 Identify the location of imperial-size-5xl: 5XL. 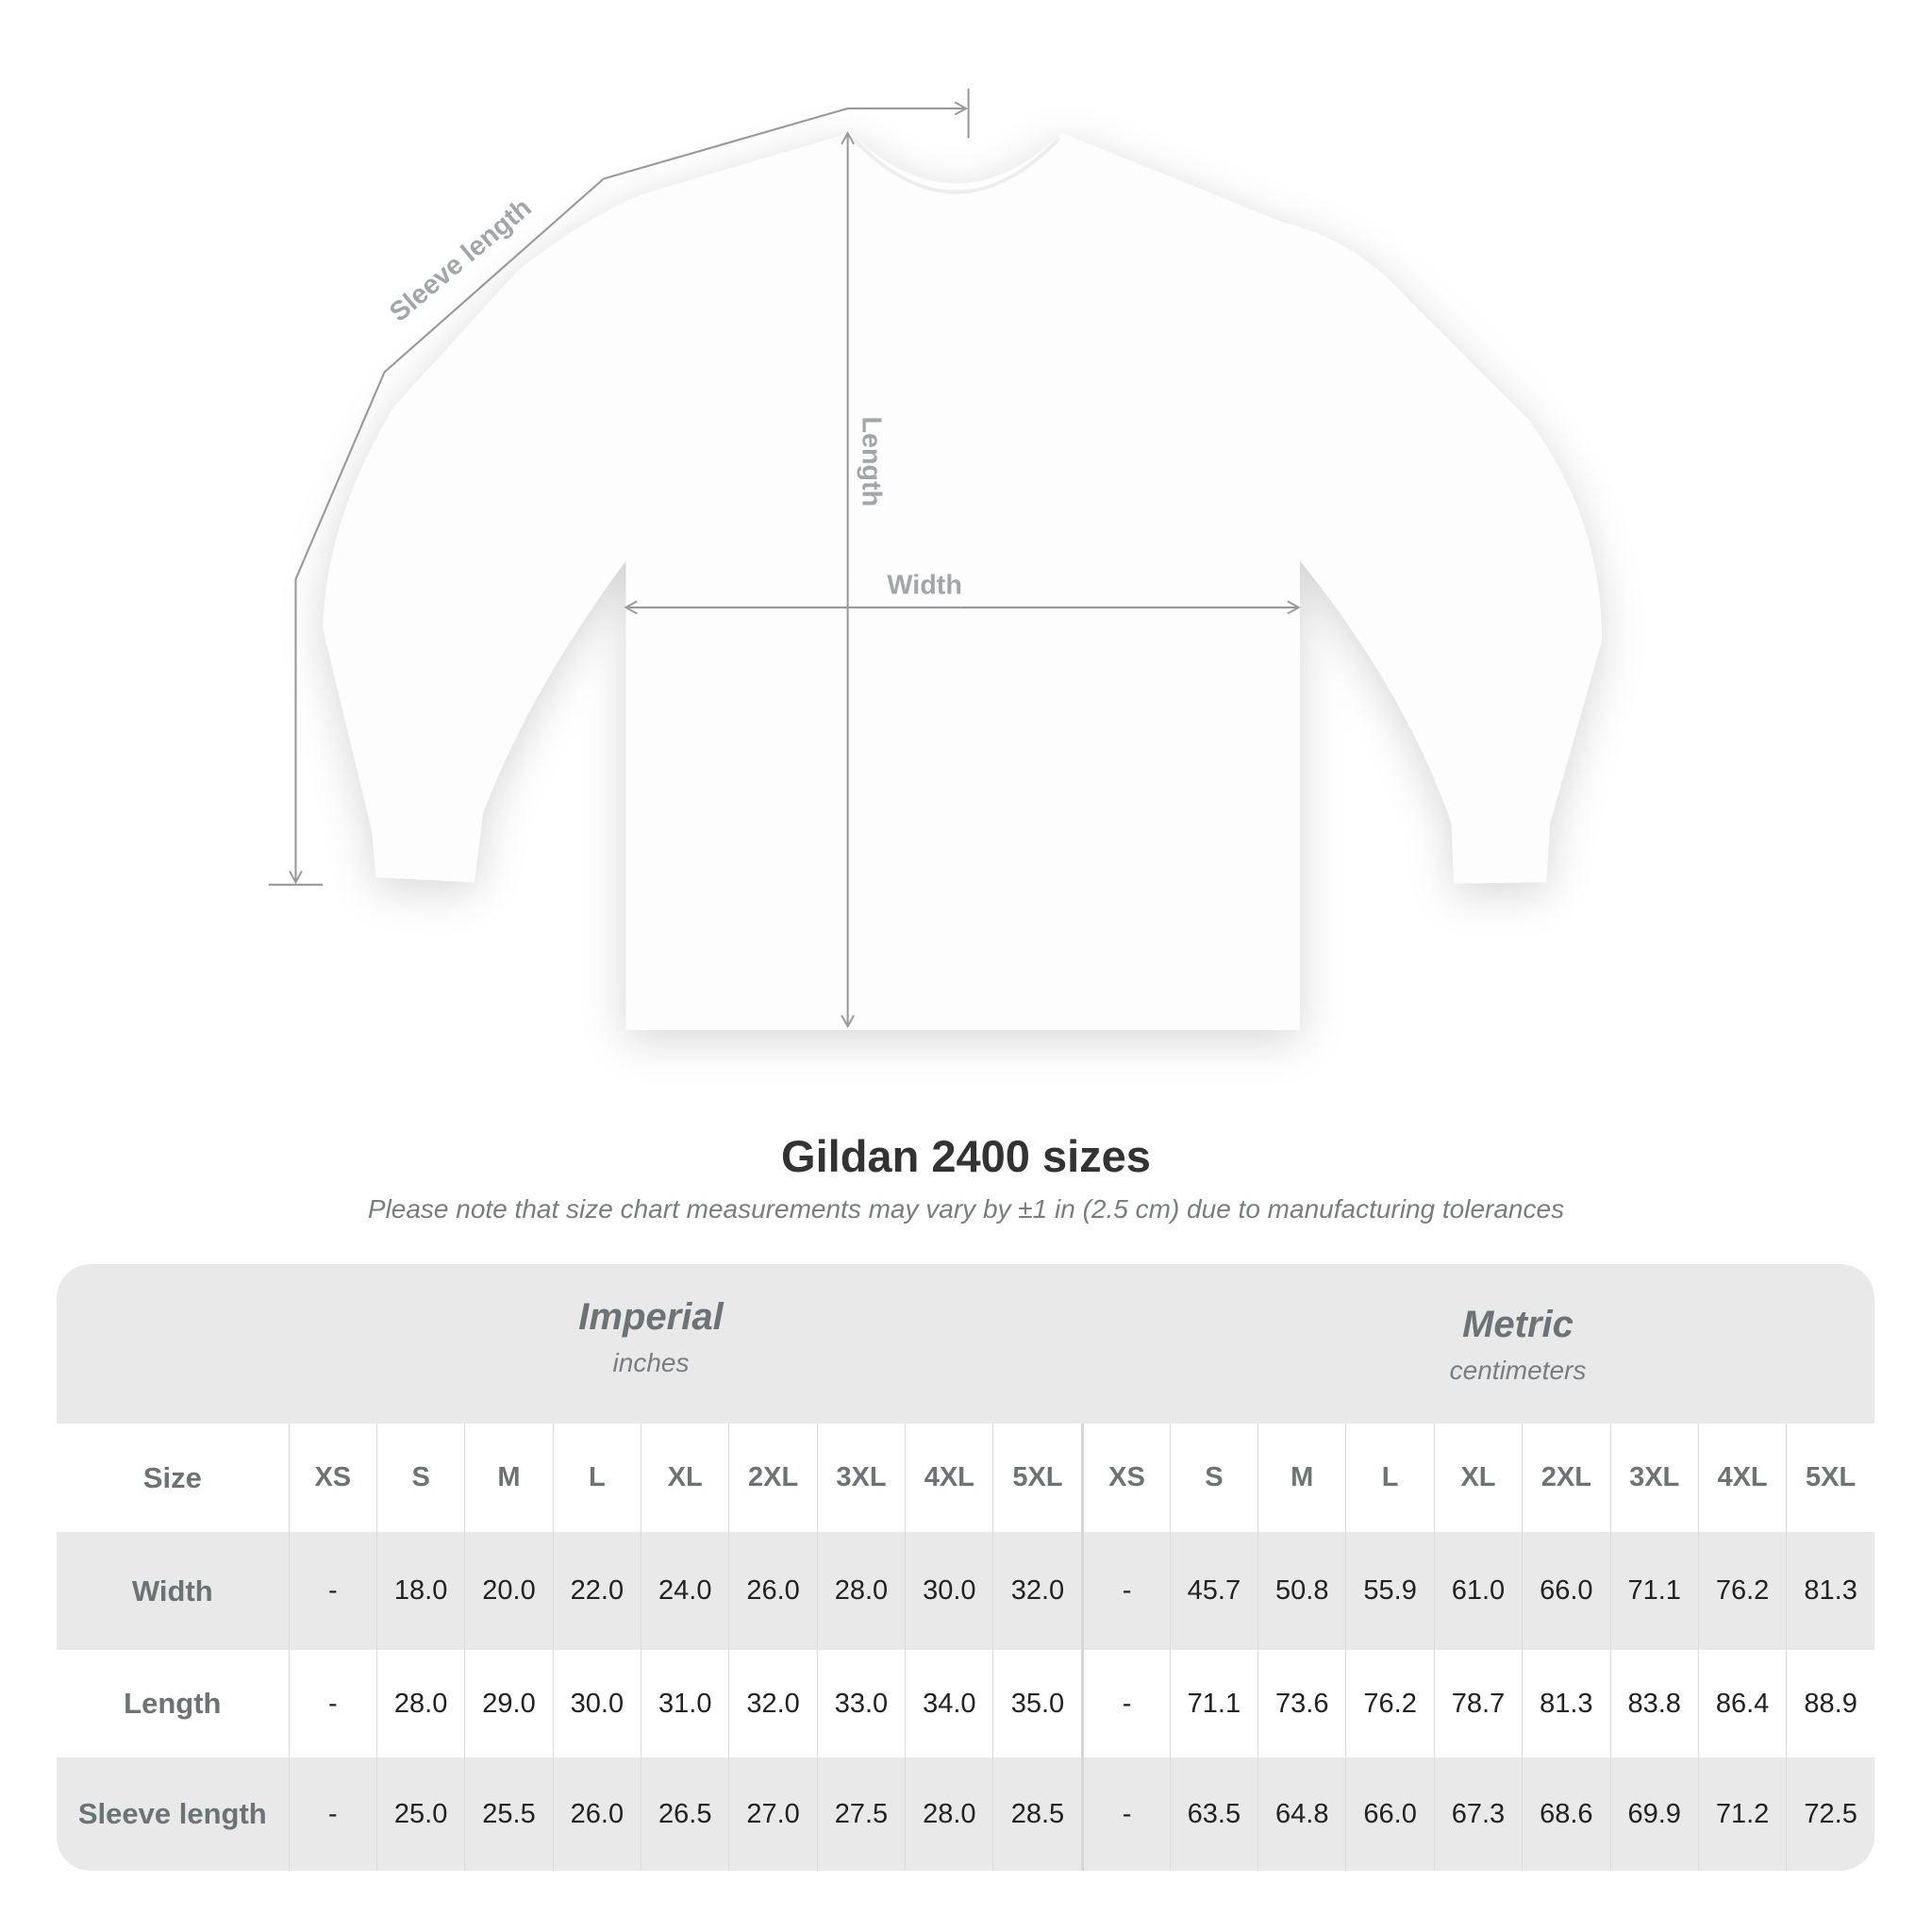
(1037, 1478).